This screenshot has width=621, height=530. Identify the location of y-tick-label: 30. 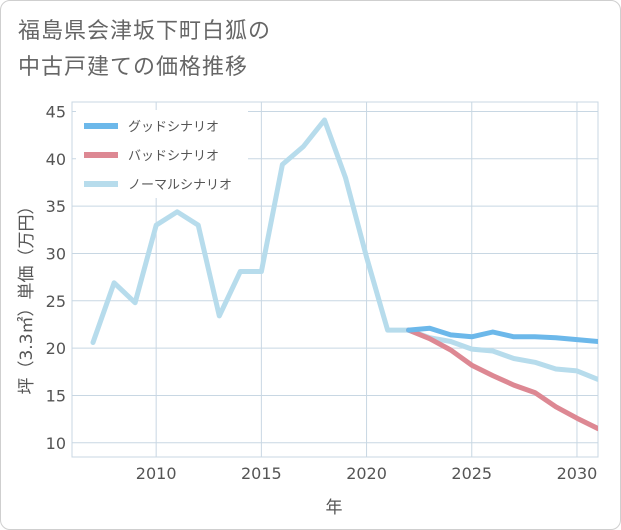
(56, 253).